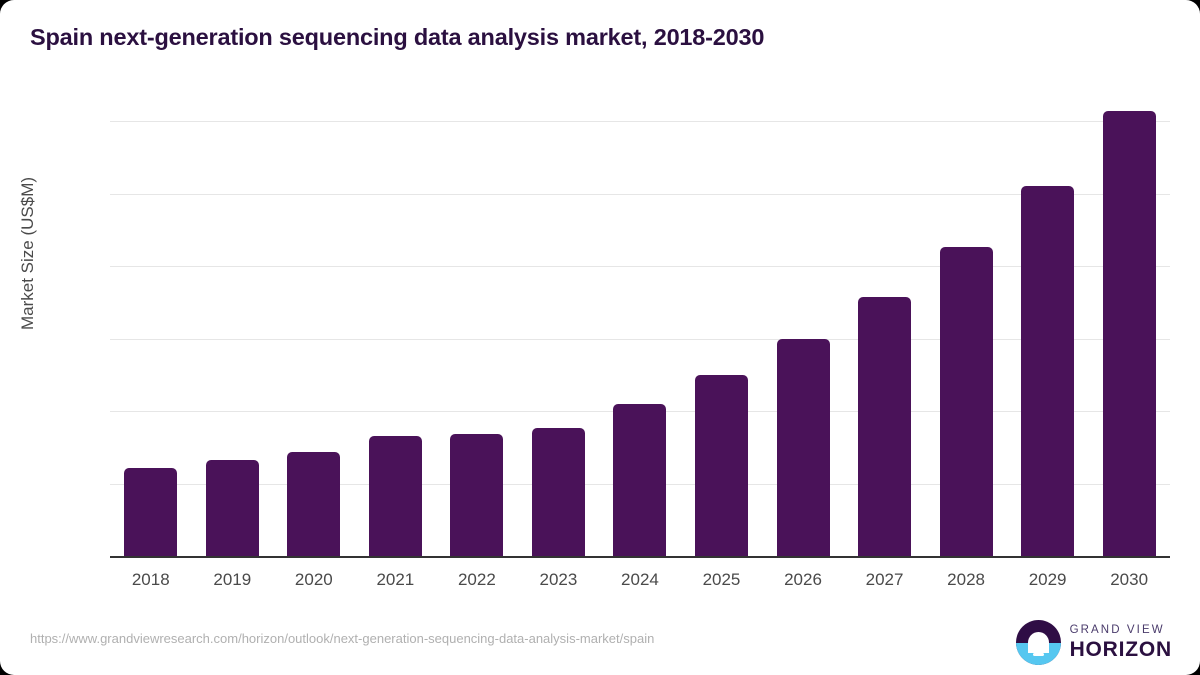  What do you see at coordinates (1048, 370) in the screenshot?
I see `bar-2029` at bounding box center [1048, 370].